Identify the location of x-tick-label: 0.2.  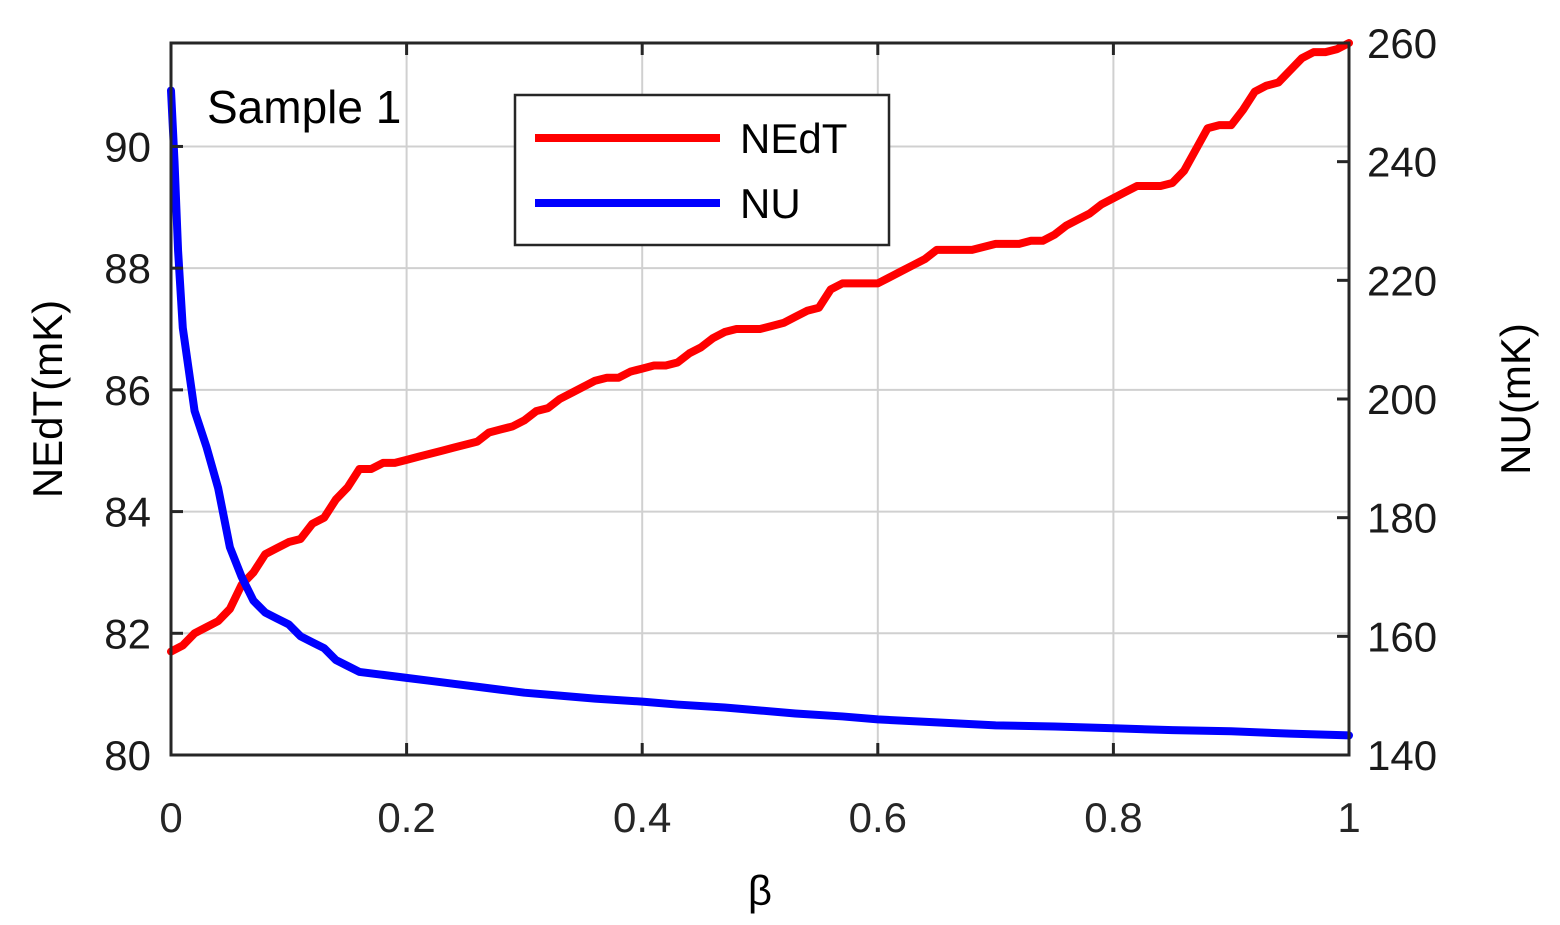
(406, 817).